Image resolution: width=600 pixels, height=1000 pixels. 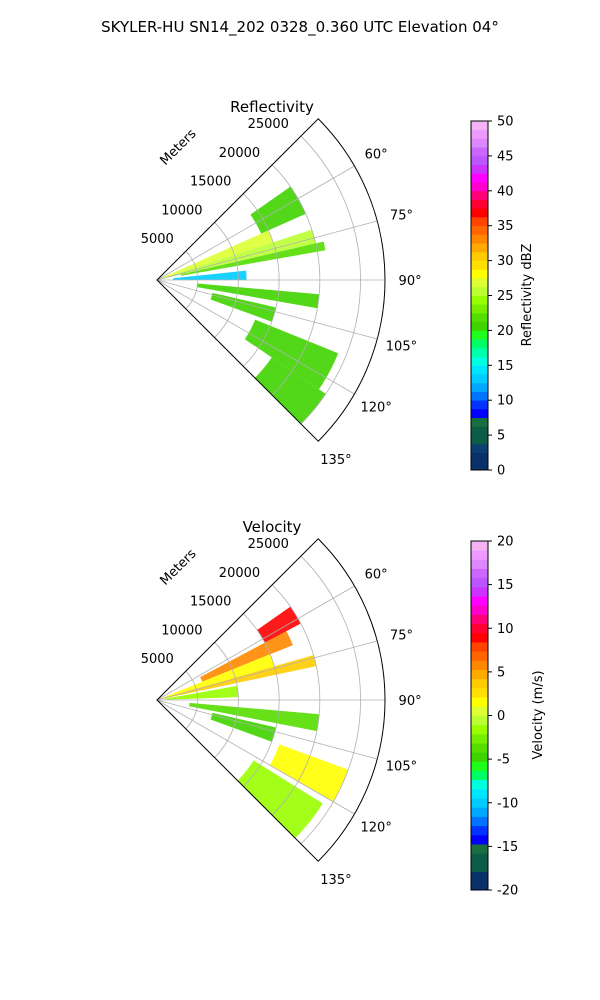 I want to click on velocity-range-labels: 5000 10000 15000 20000 25000, so click(x=215, y=602).